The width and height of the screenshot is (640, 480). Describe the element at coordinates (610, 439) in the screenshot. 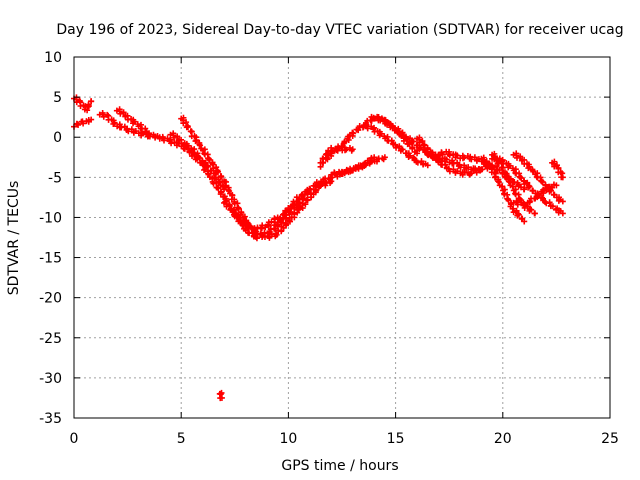

I see `x-tick-label: 25` at that location.